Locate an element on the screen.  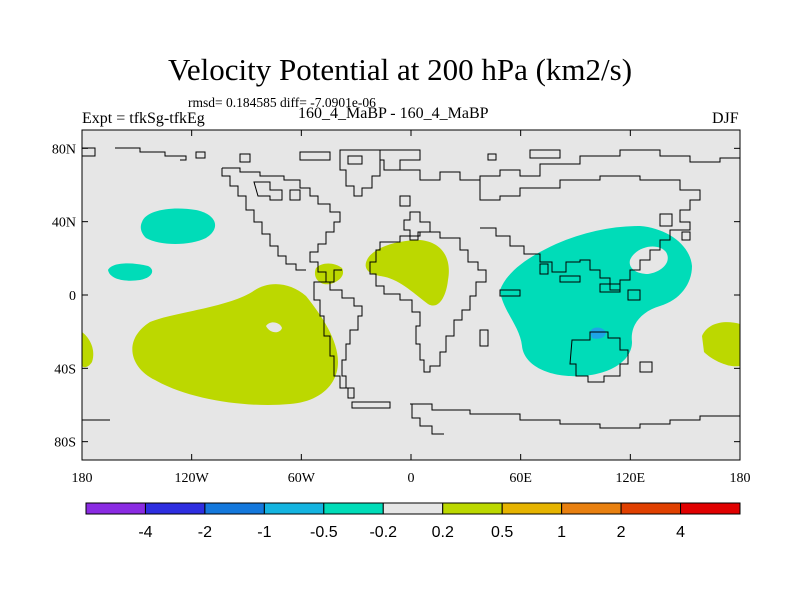
colorbar-label: -2 is located at coordinates (205, 532).